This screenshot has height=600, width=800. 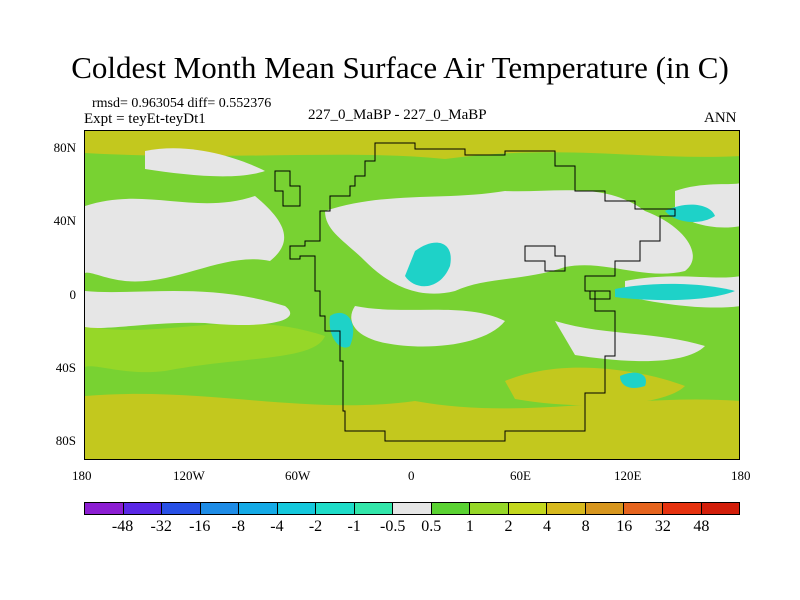 I want to click on colorbar-label: -8, so click(x=238, y=526).